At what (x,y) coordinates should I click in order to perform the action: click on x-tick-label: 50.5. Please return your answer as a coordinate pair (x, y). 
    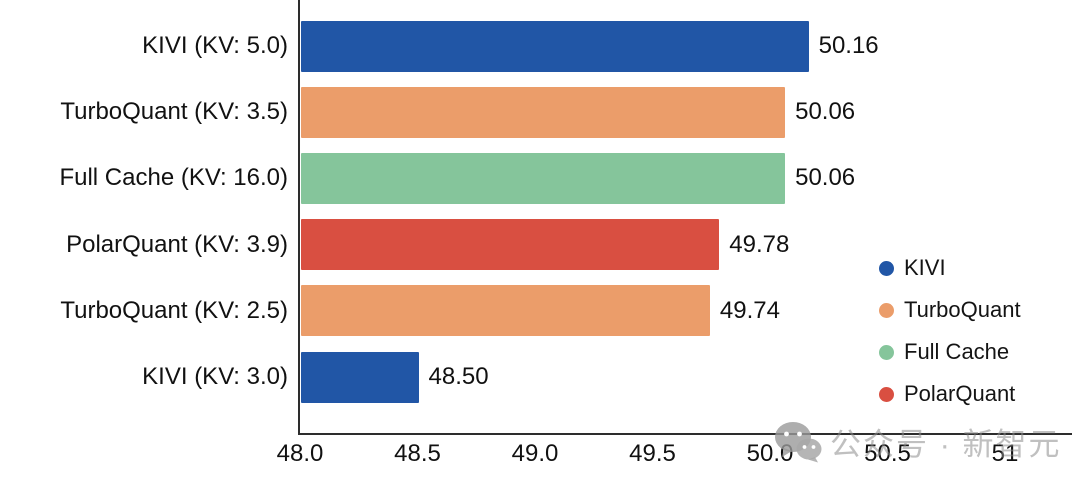
    Looking at the image, I should click on (887, 453).